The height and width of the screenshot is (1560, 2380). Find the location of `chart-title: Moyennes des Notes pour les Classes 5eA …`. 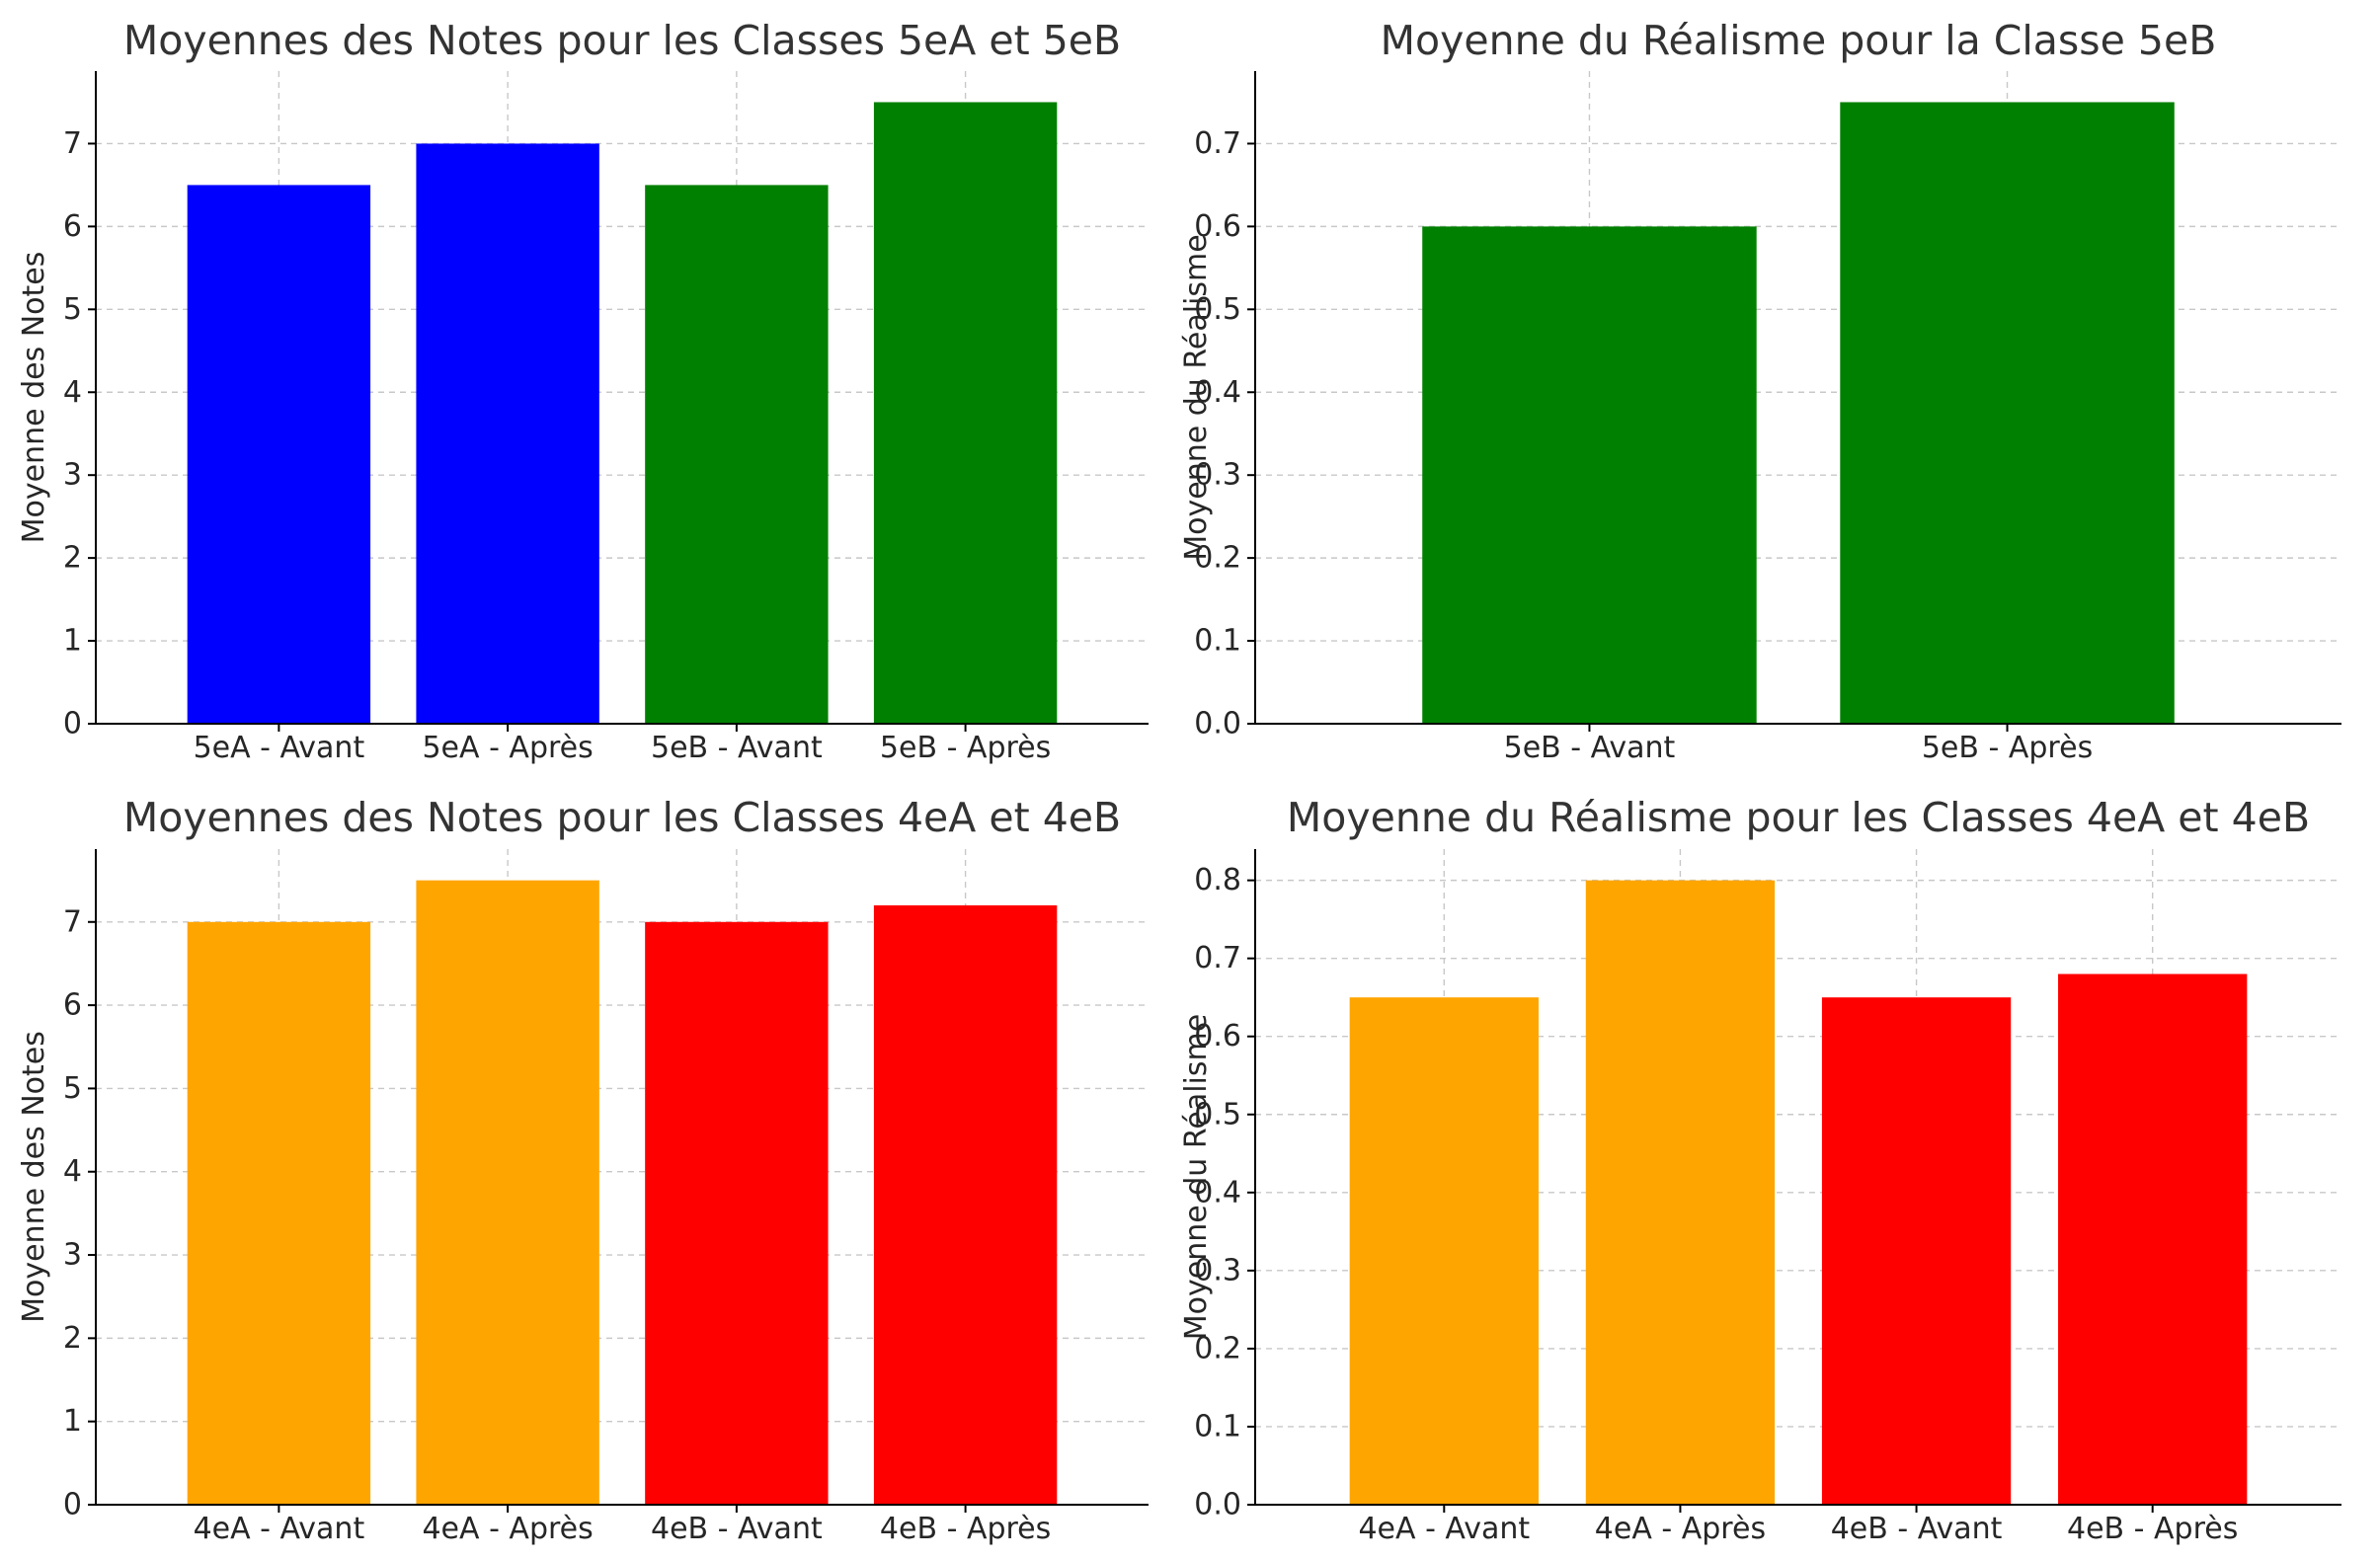

chart-title: Moyennes des Notes pour les Classes 5eA … is located at coordinates (622, 40).